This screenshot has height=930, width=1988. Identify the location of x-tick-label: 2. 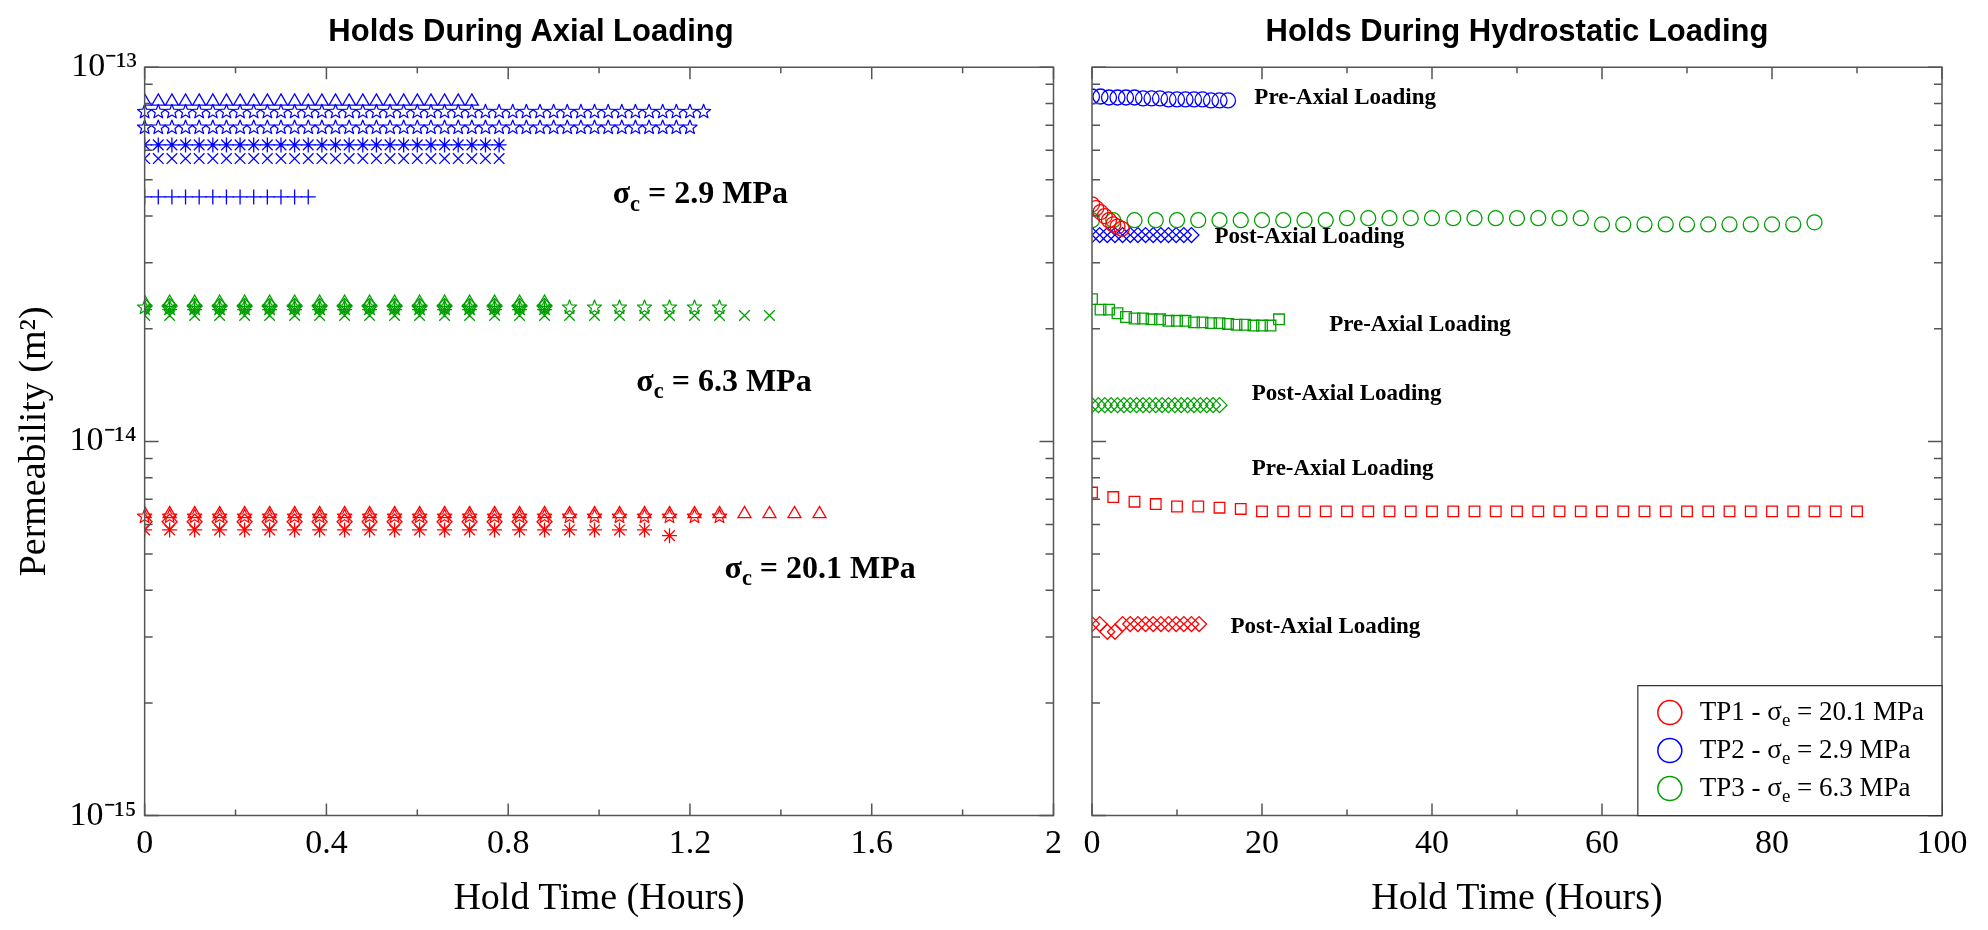
(1053, 841).